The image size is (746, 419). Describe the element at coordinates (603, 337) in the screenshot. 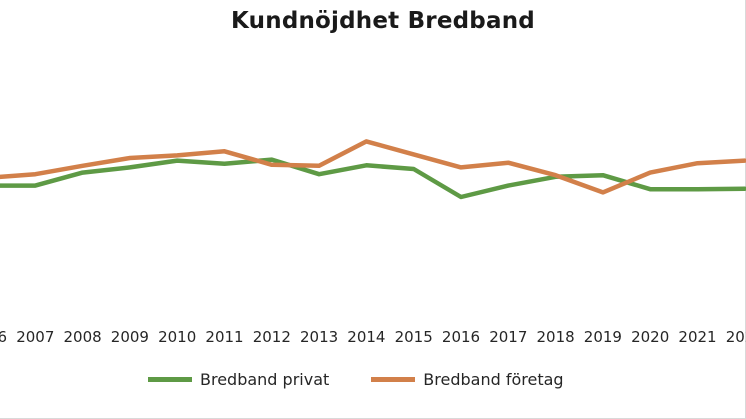

I see `x-tick-label: 2019` at that location.